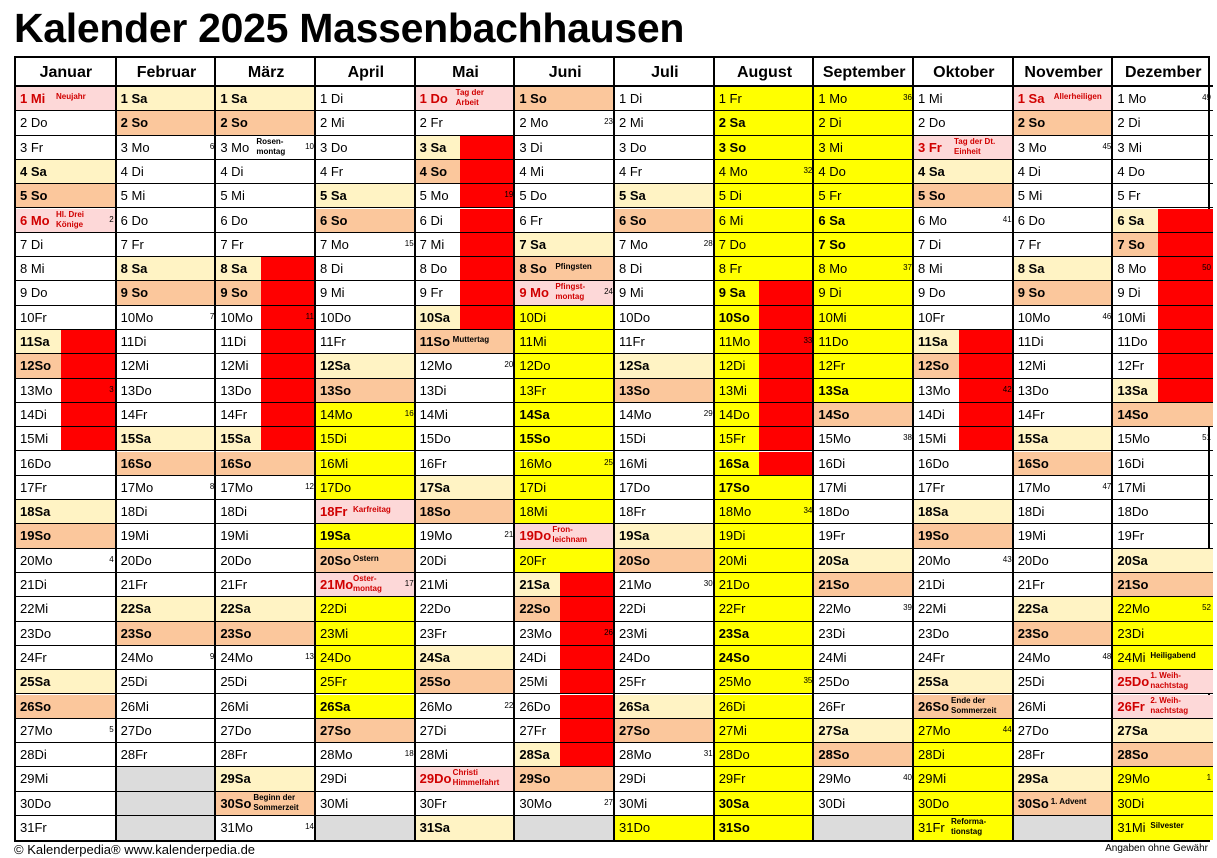  Describe the element at coordinates (1163, 148) in the screenshot. I see `day-cell: 3 Mi` at that location.